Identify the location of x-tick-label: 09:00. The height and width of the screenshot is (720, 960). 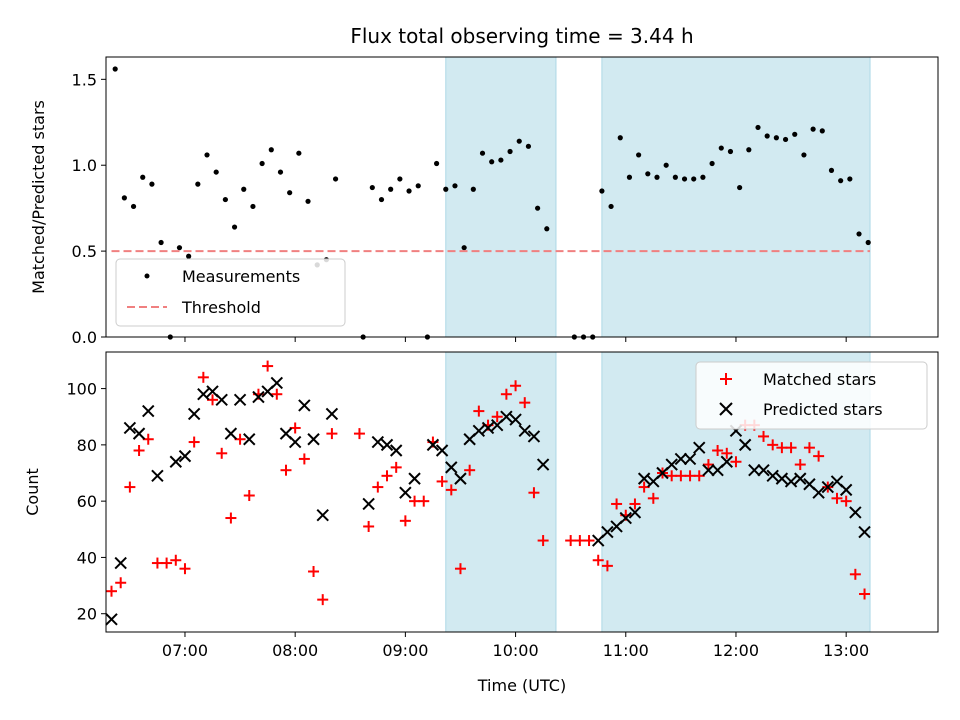
(405, 650).